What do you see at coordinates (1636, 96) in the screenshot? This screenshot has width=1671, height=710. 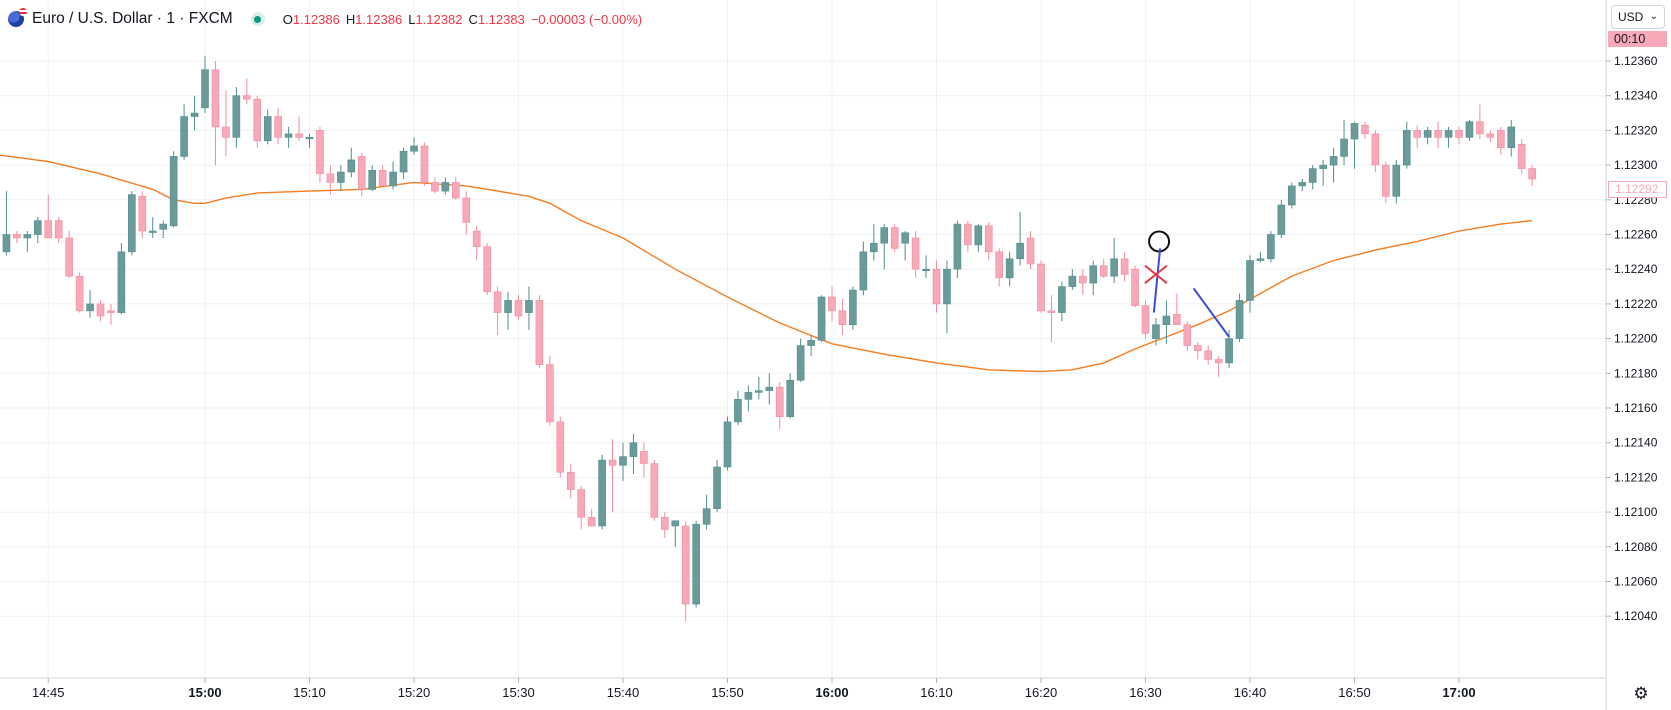 I see `price-tick-label: 1.12340` at bounding box center [1636, 96].